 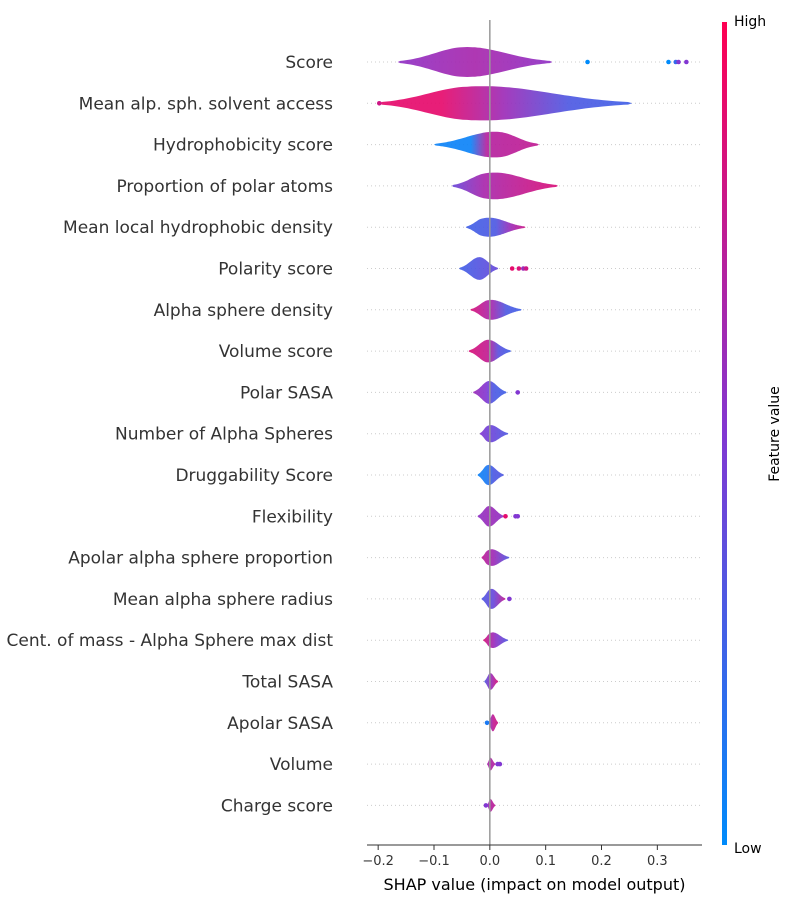 I want to click on x-tick-label: −0.1, so click(x=434, y=861).